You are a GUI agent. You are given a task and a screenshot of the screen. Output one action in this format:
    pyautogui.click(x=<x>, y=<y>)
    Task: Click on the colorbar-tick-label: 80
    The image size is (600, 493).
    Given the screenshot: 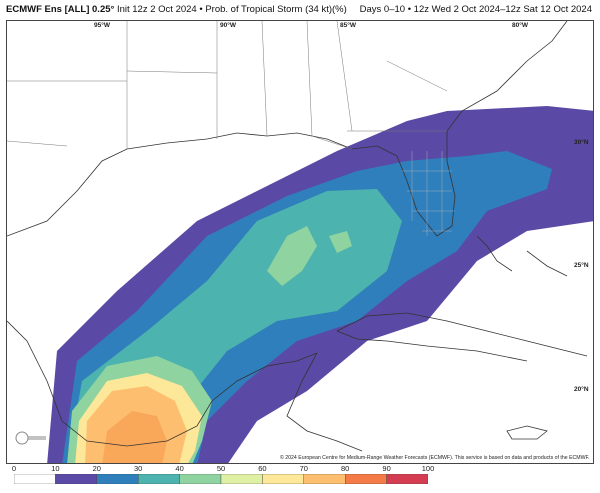 What is the action you would take?
    pyautogui.click(x=345, y=468)
    